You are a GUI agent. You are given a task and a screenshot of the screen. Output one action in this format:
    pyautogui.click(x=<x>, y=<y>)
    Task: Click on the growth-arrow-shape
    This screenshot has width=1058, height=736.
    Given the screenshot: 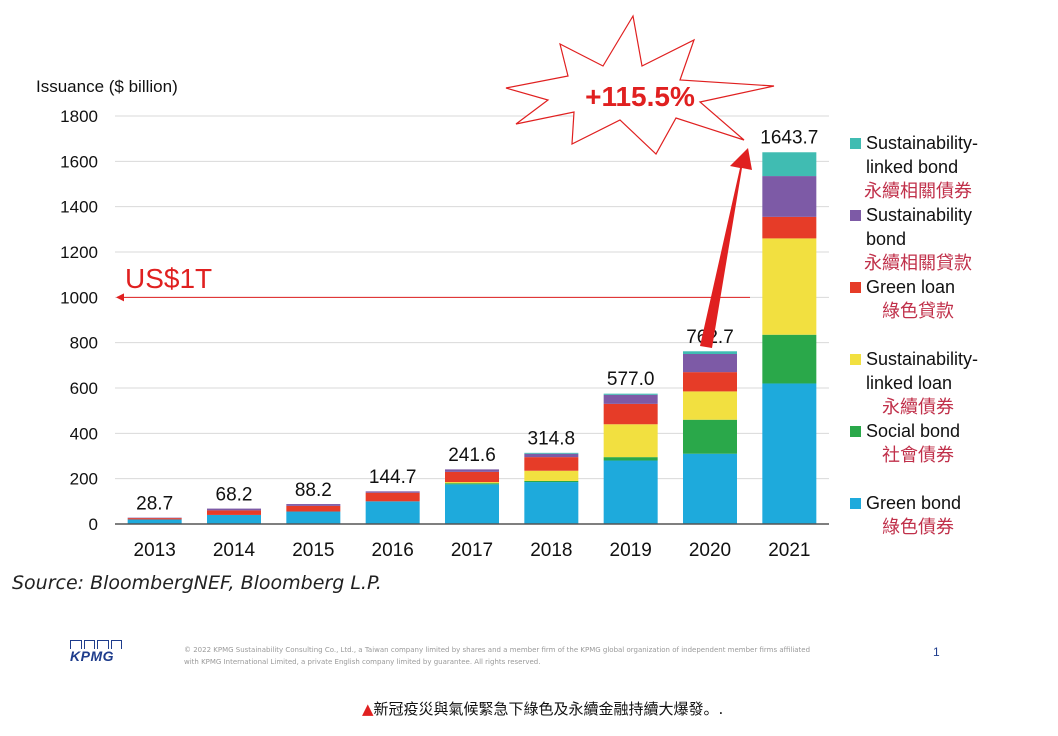 What is the action you would take?
    pyautogui.click(x=726, y=248)
    